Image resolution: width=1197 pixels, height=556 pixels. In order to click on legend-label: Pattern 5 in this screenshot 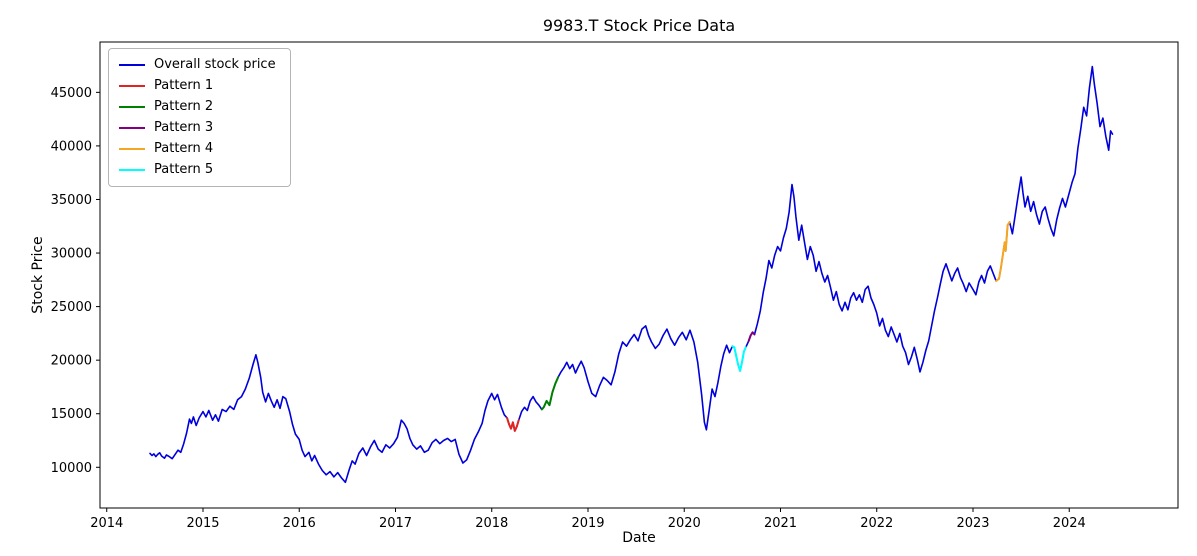, I will do `click(184, 169)`.